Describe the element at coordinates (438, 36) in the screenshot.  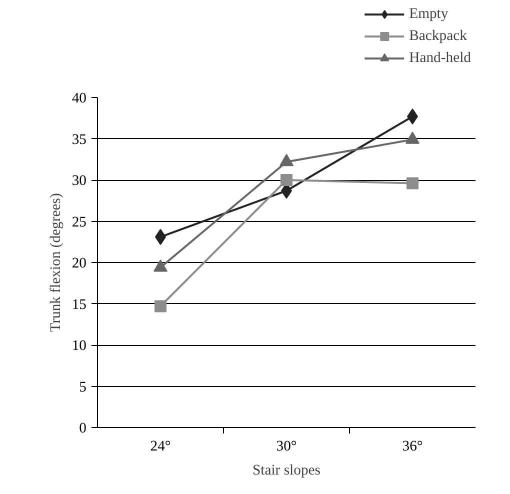
I see `legend-label: Backpack` at that location.